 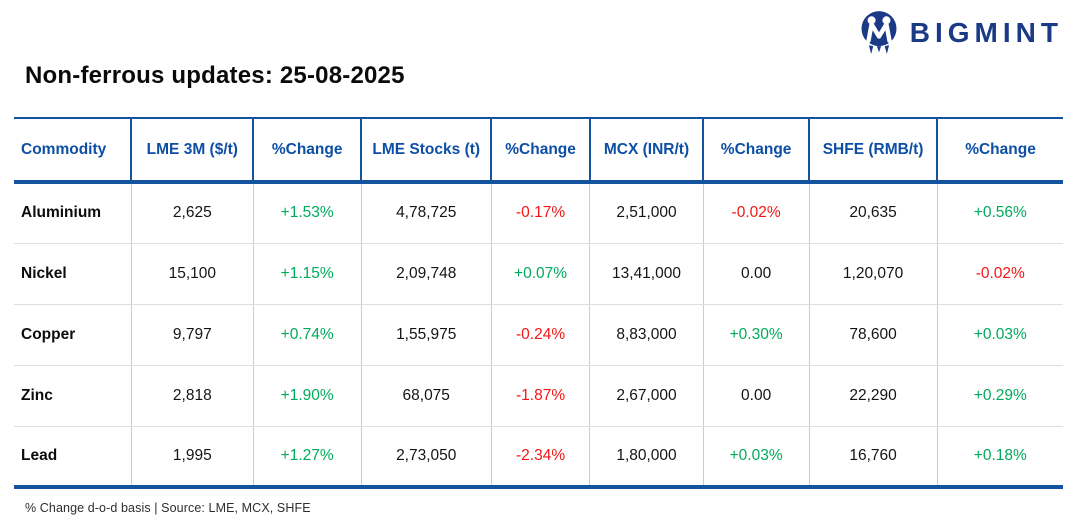 What do you see at coordinates (307, 396) in the screenshot?
I see `value-cell: +1.90%` at bounding box center [307, 396].